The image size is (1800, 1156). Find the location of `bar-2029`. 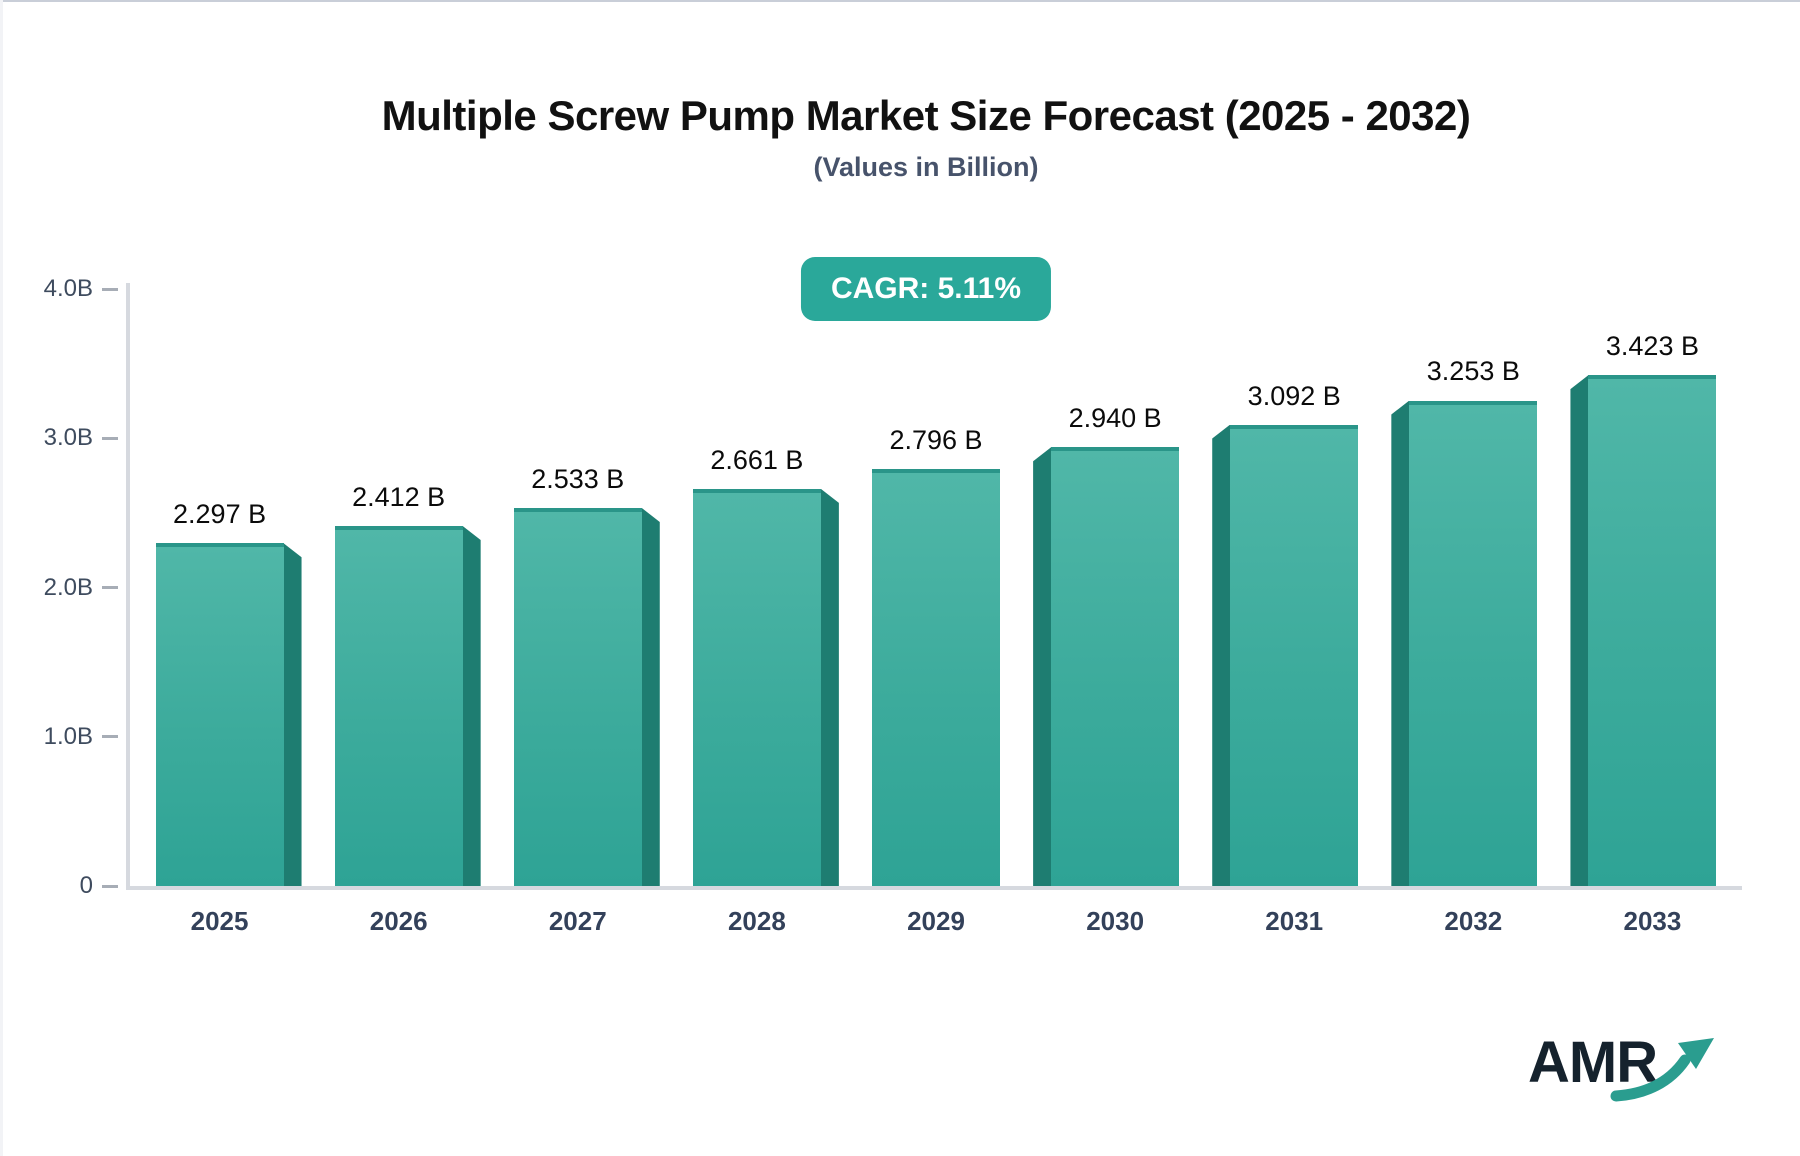

bar-2029 is located at coordinates (936, 677).